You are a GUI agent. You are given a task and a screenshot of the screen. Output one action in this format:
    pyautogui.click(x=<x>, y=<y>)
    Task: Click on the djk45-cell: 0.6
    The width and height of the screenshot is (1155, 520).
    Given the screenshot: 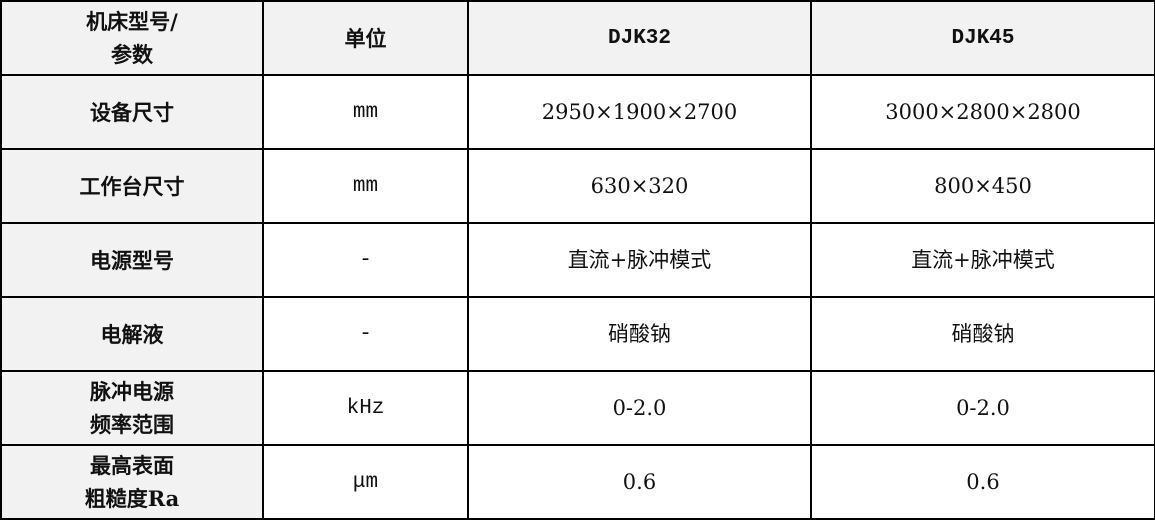 What is the action you would take?
    pyautogui.click(x=982, y=482)
    